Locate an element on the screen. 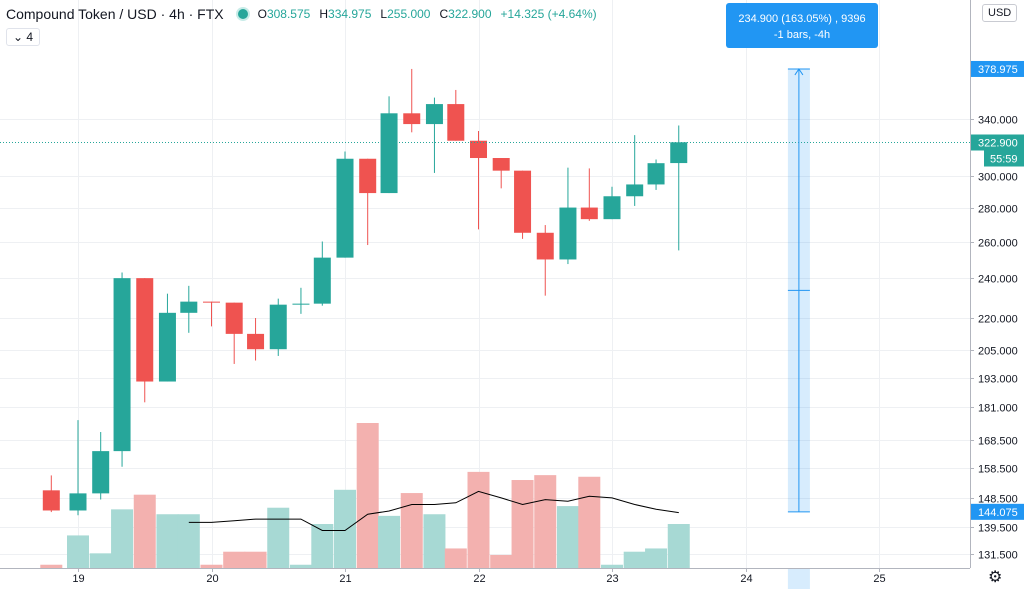  x-tick-label: 23 is located at coordinates (612, 579).